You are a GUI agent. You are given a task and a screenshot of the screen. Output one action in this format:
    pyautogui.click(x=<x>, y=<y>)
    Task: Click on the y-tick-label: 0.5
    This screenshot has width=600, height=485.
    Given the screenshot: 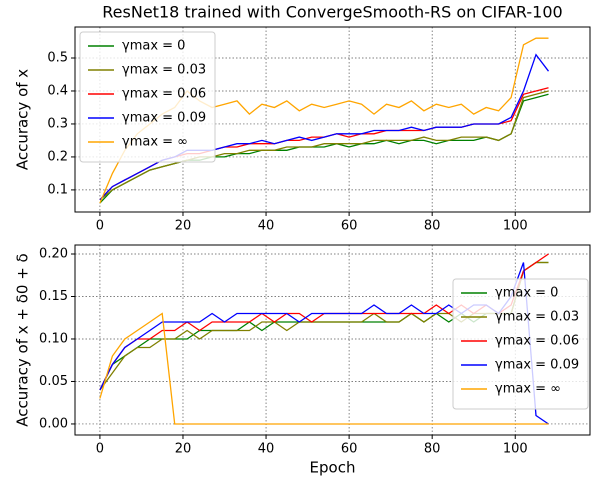 What is the action you would take?
    pyautogui.click(x=57, y=57)
    